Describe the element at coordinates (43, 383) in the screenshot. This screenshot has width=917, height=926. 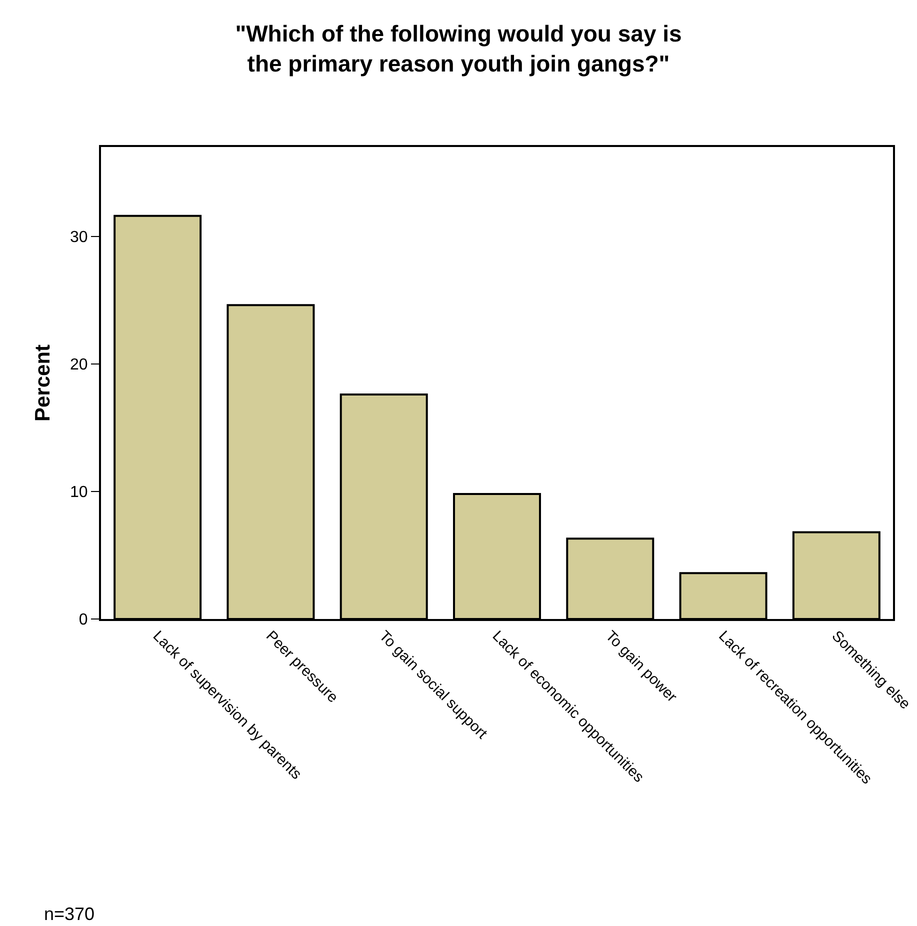
I see `y-axis-title: Percent` at that location.